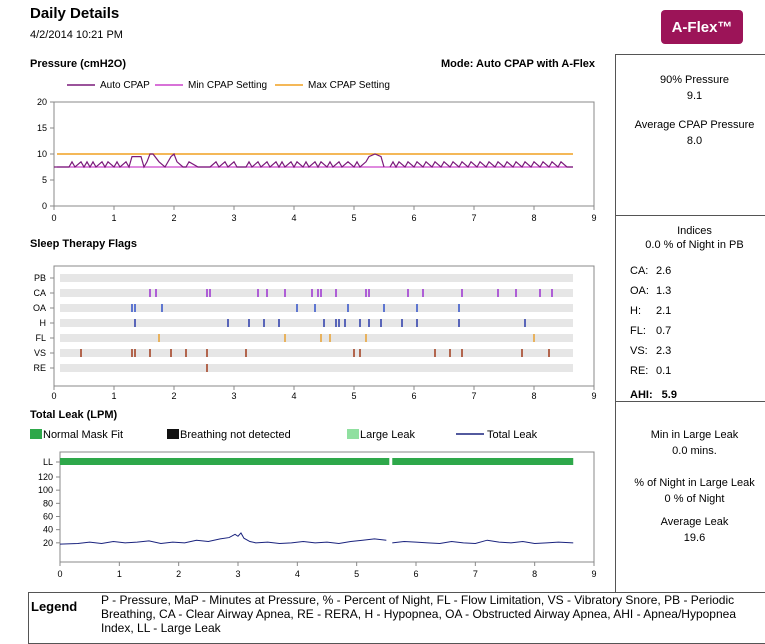 This screenshot has width=765, height=644. Describe the element at coordinates (44, 180) in the screenshot. I see `y-tick-label: 5` at that location.